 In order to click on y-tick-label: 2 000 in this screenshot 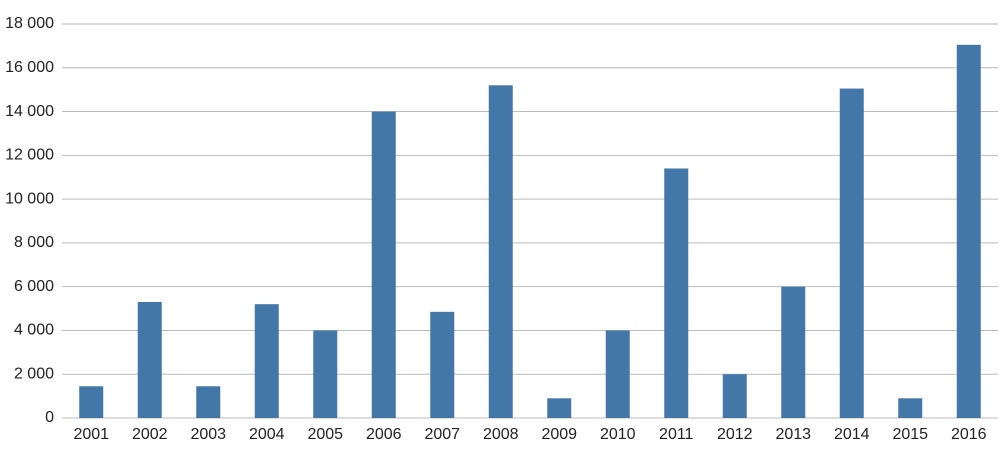, I will do `click(34, 373)`.